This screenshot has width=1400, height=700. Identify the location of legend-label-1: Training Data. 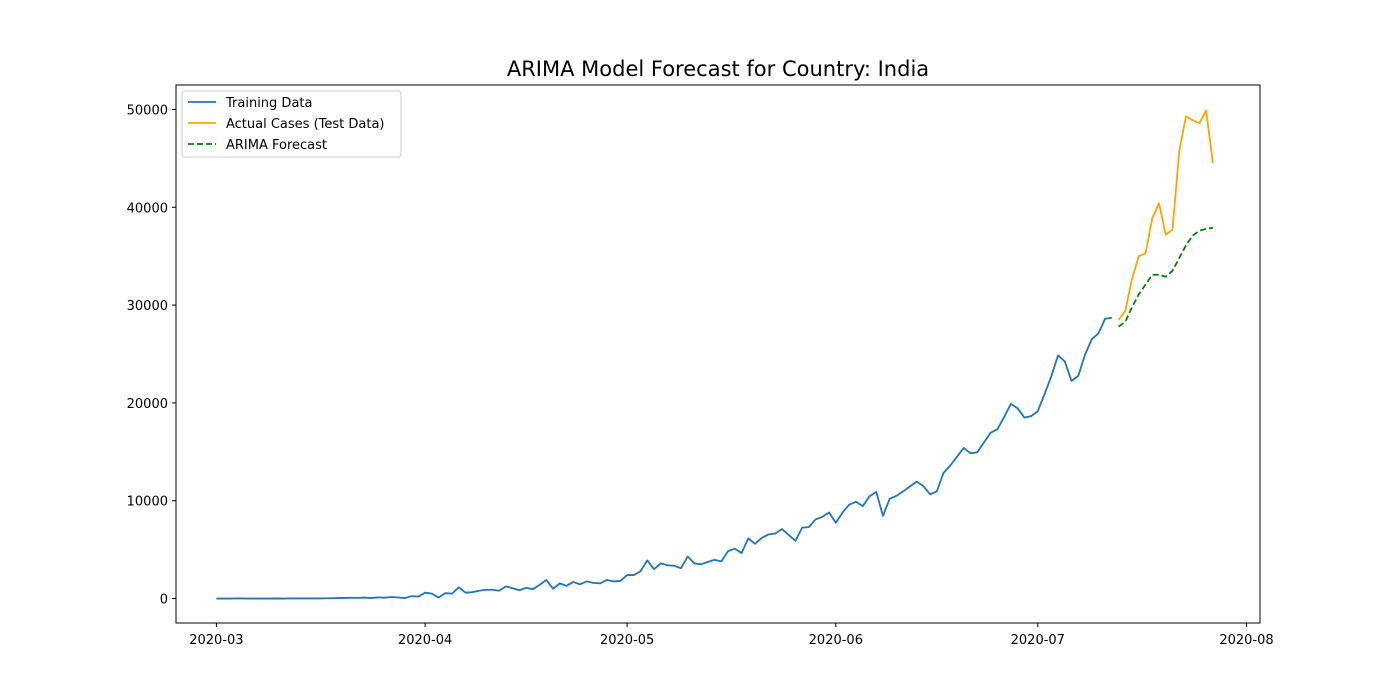
(268, 103).